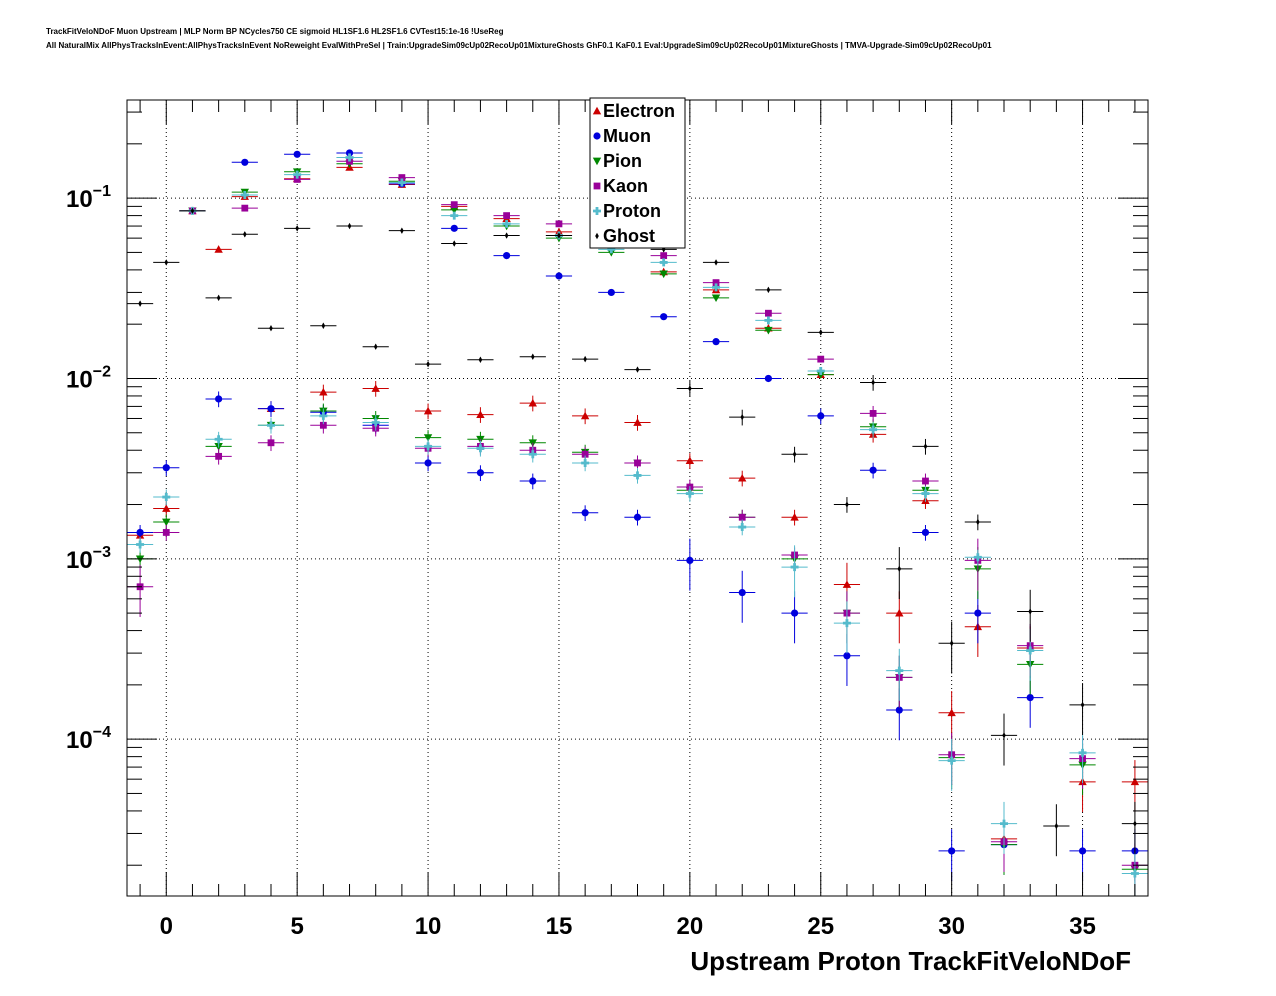  I want to click on x-tick-label: 0, so click(166, 926).